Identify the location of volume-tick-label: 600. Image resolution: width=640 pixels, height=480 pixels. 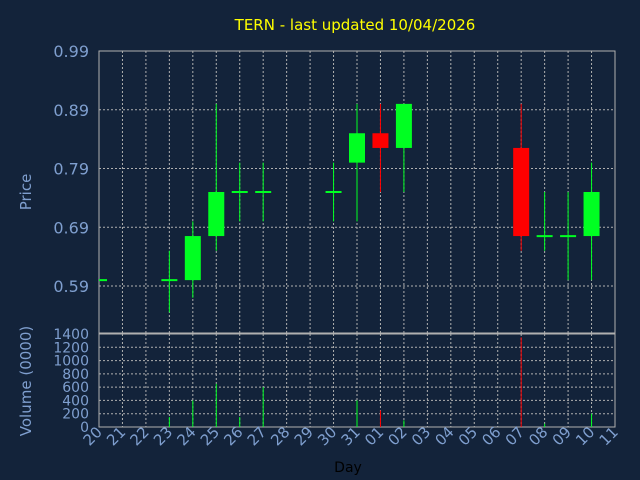
(75, 388).